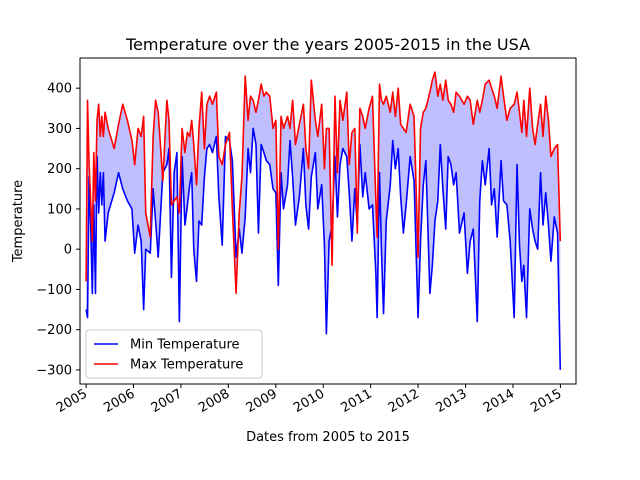 This screenshot has width=640, height=480. I want to click on y-tick-label: 200, so click(59, 169).